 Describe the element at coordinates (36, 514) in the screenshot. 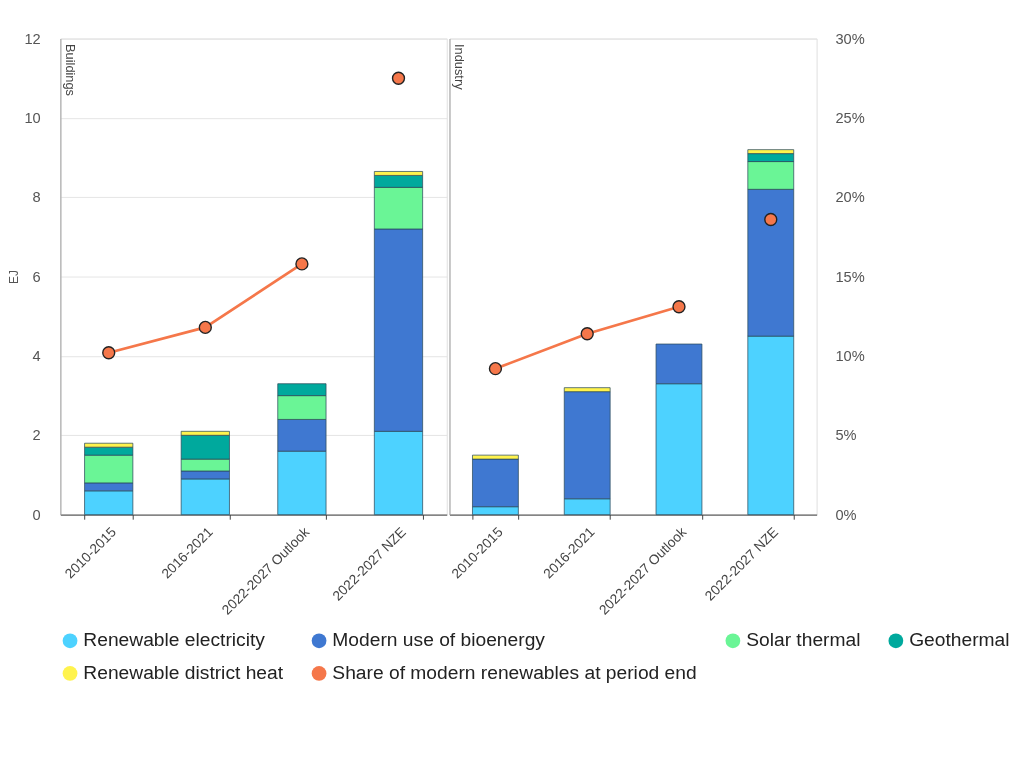

I see `y-tick-label: 0` at that location.